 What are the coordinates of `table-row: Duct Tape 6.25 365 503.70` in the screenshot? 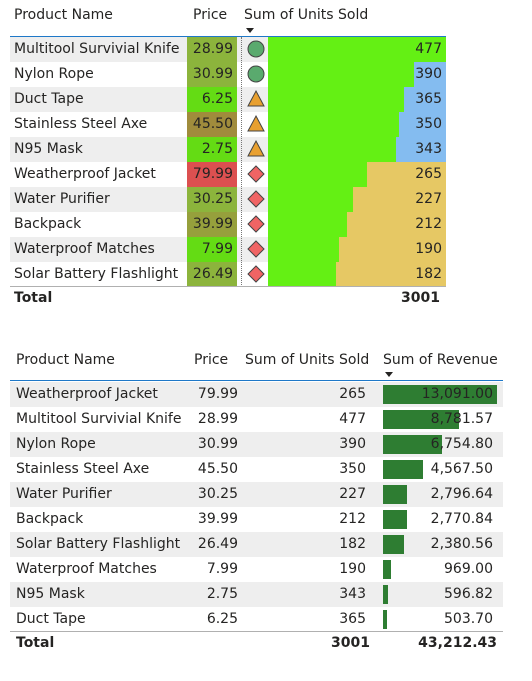 It's located at (256, 619).